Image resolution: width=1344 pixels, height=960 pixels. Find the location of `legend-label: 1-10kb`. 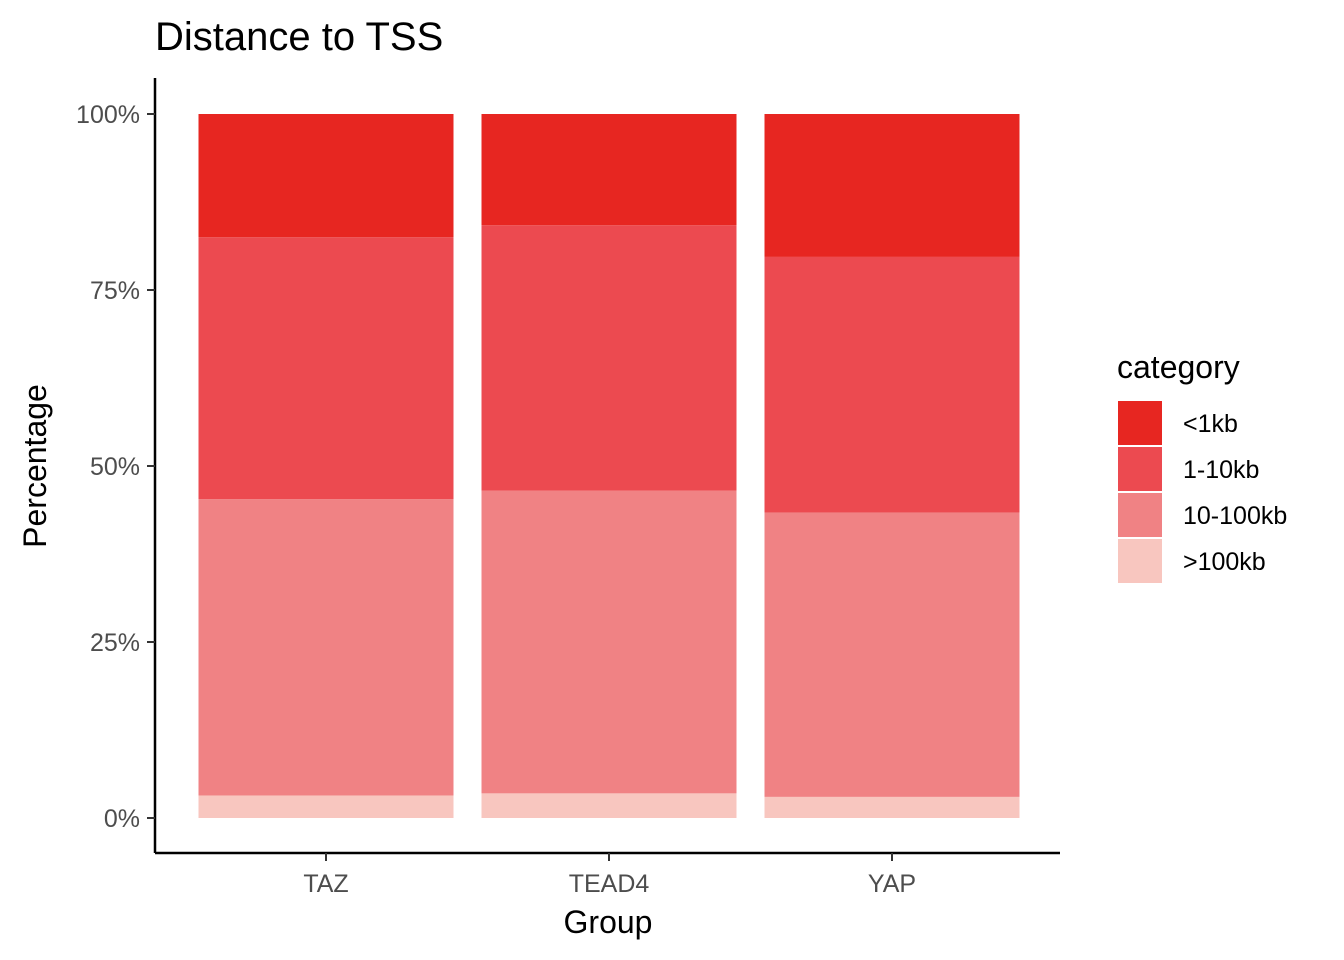

legend-label: 1-10kb is located at coordinates (1221, 470).